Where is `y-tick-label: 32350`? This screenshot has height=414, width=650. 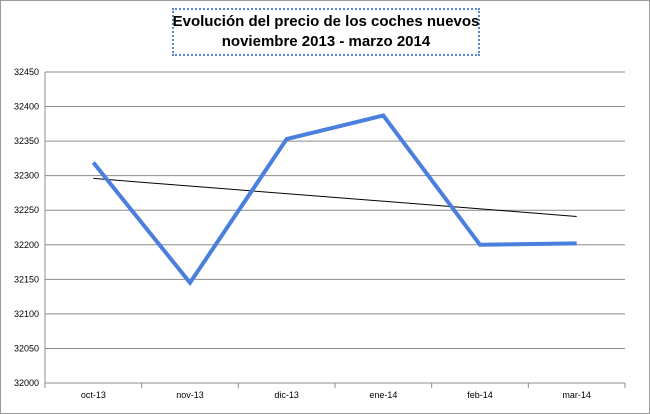 y-tick-label: 32350 is located at coordinates (26, 141).